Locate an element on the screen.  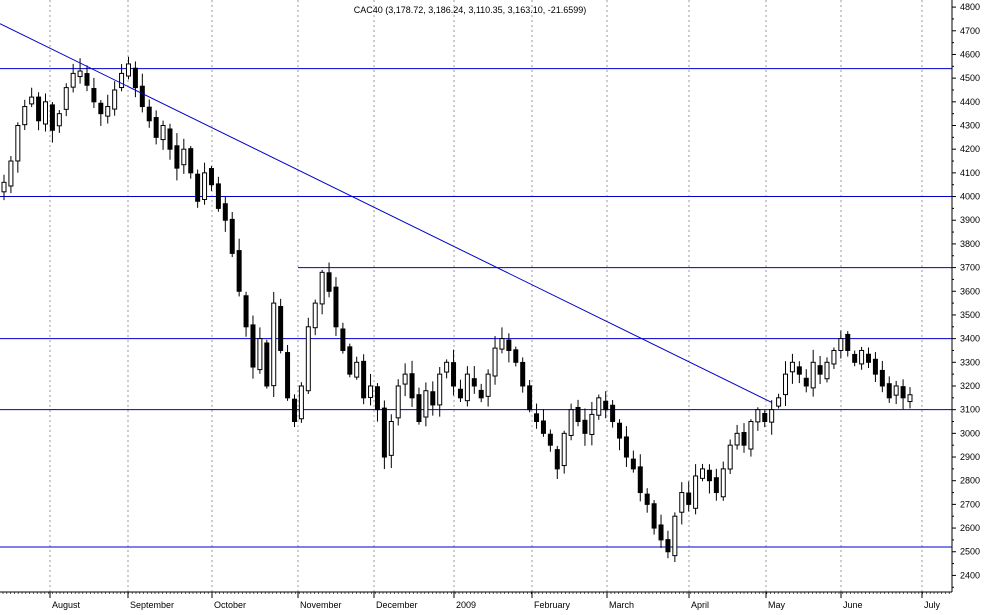
y-tick-label: 4800 is located at coordinates (970, 7).